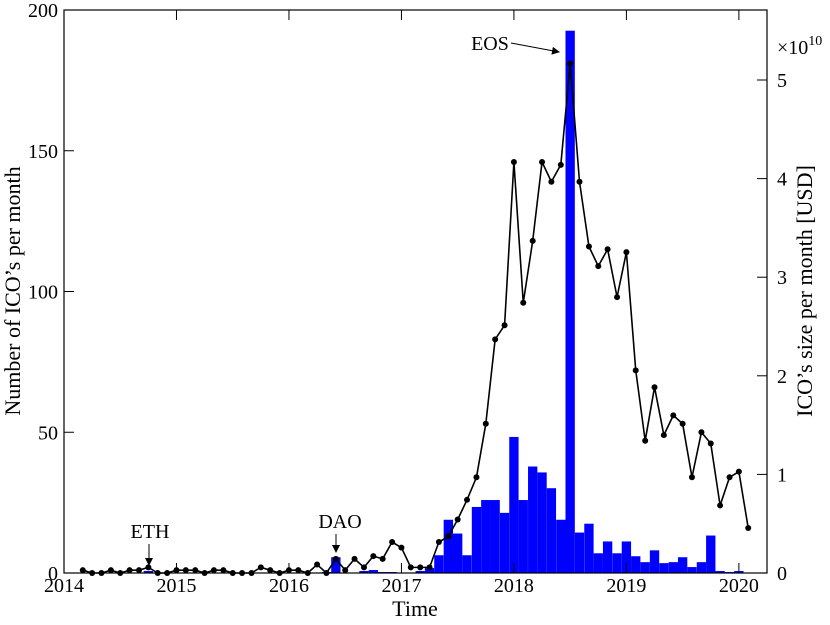  I want to click on y2-tick-label: 3, so click(782, 278).